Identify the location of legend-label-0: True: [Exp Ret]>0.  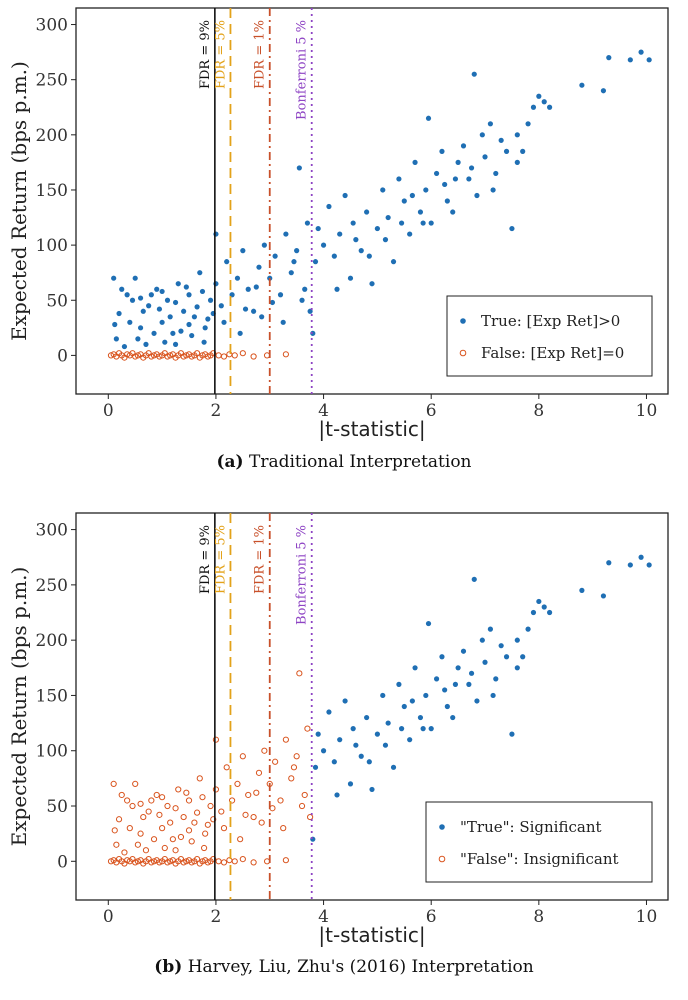
(550, 321).